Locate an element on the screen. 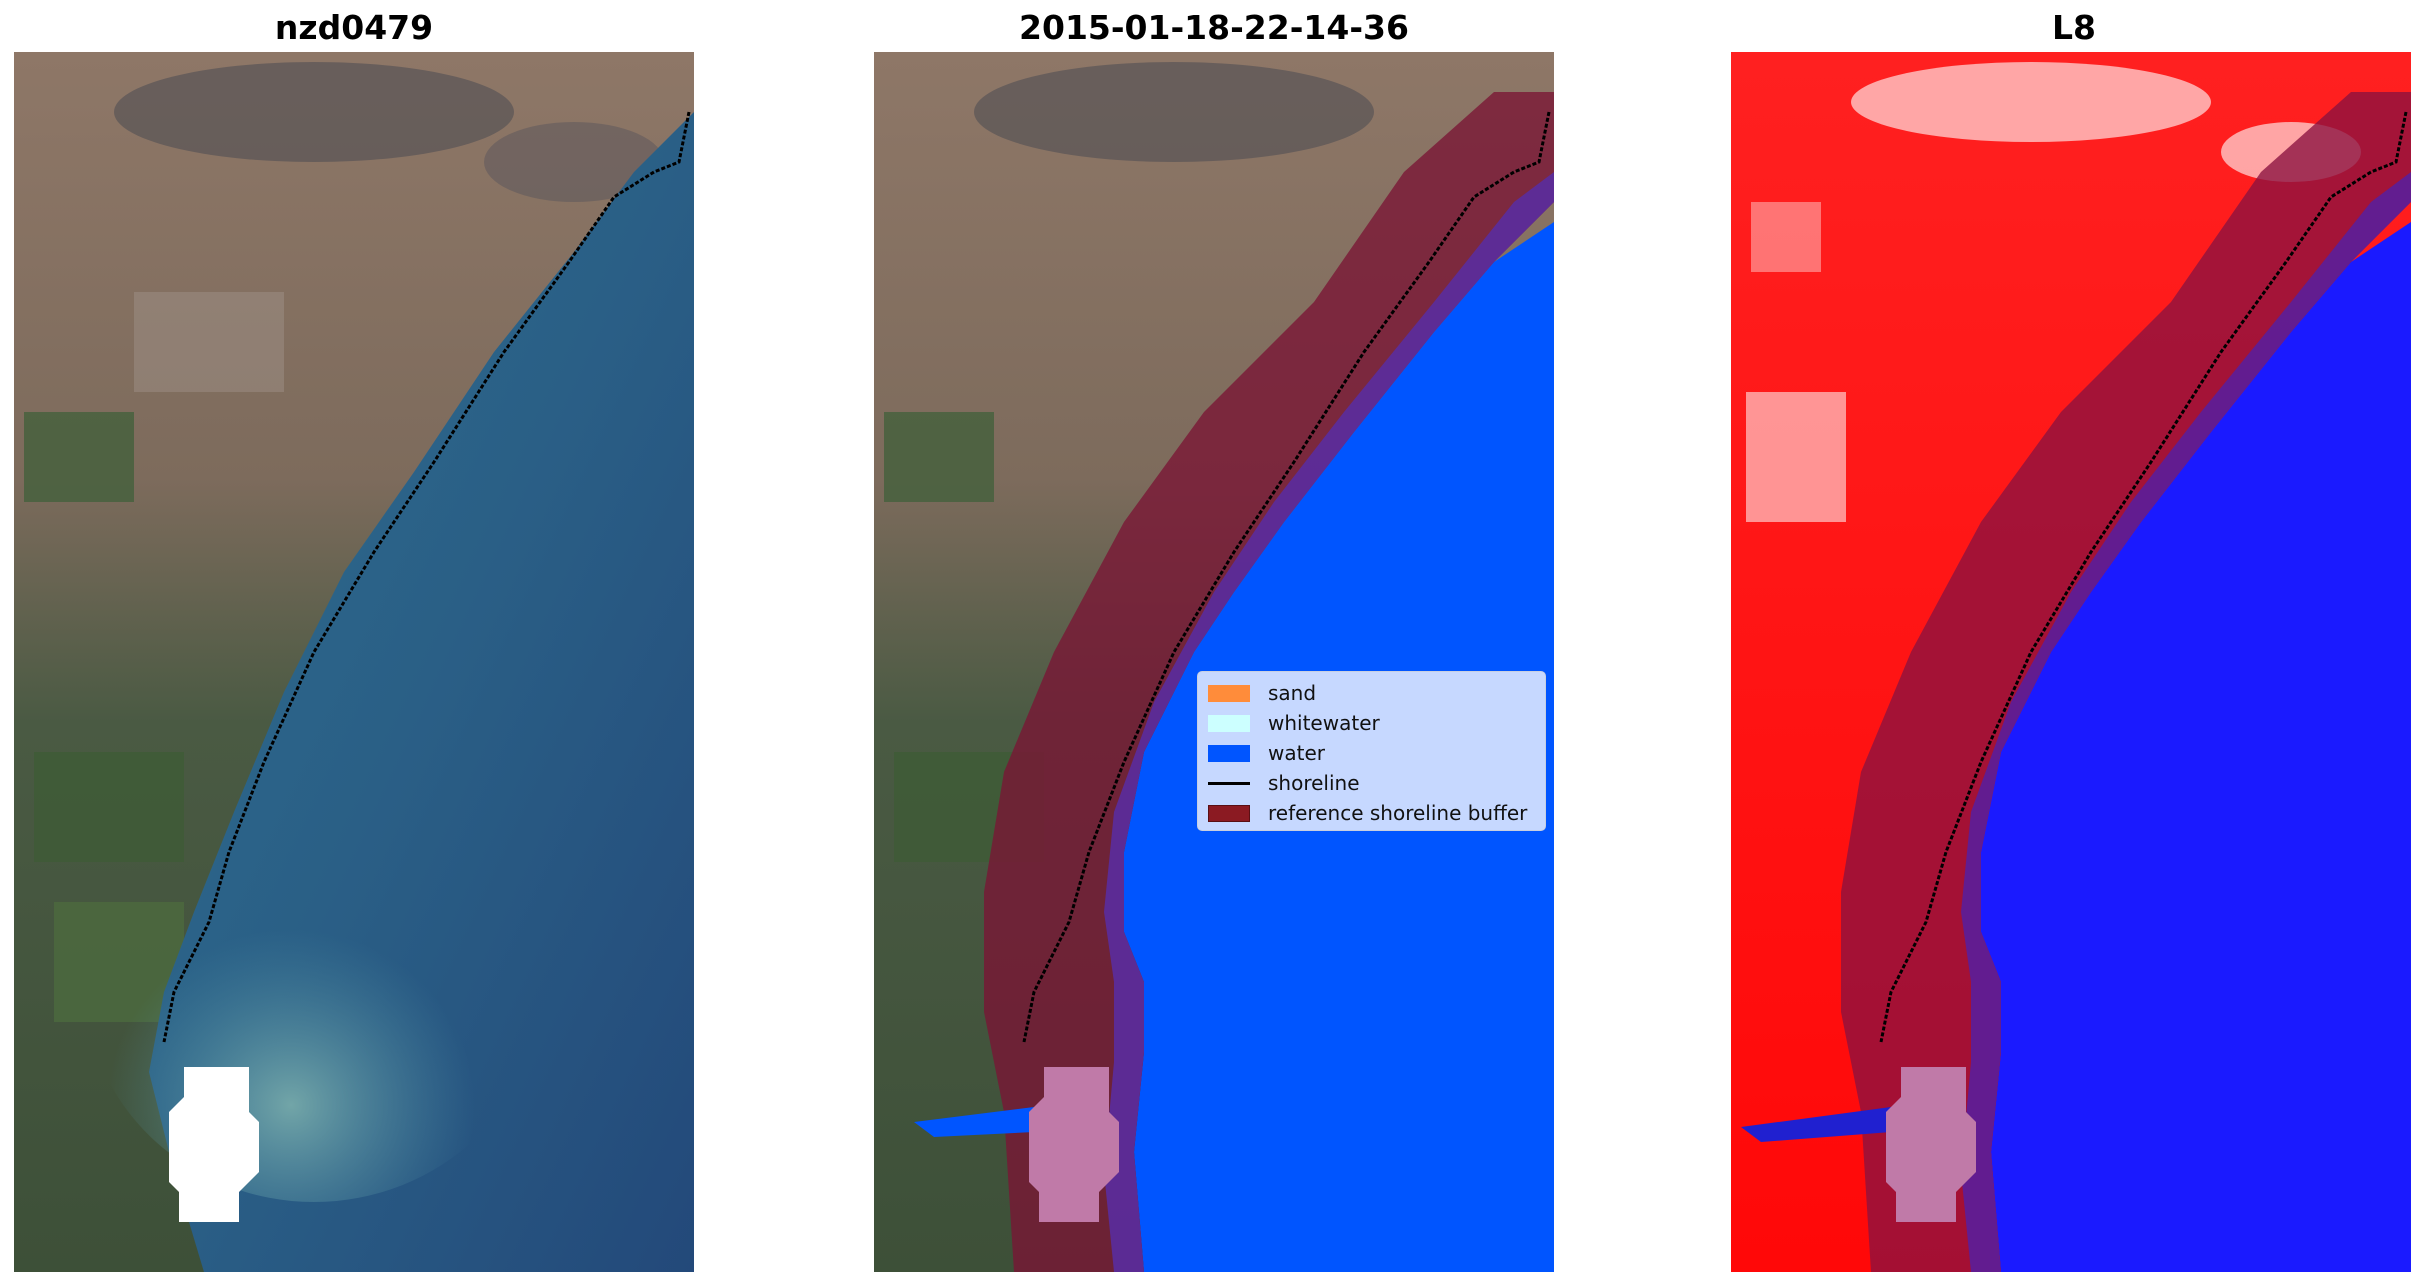  legend-item-sand: sand is located at coordinates (1371, 693).